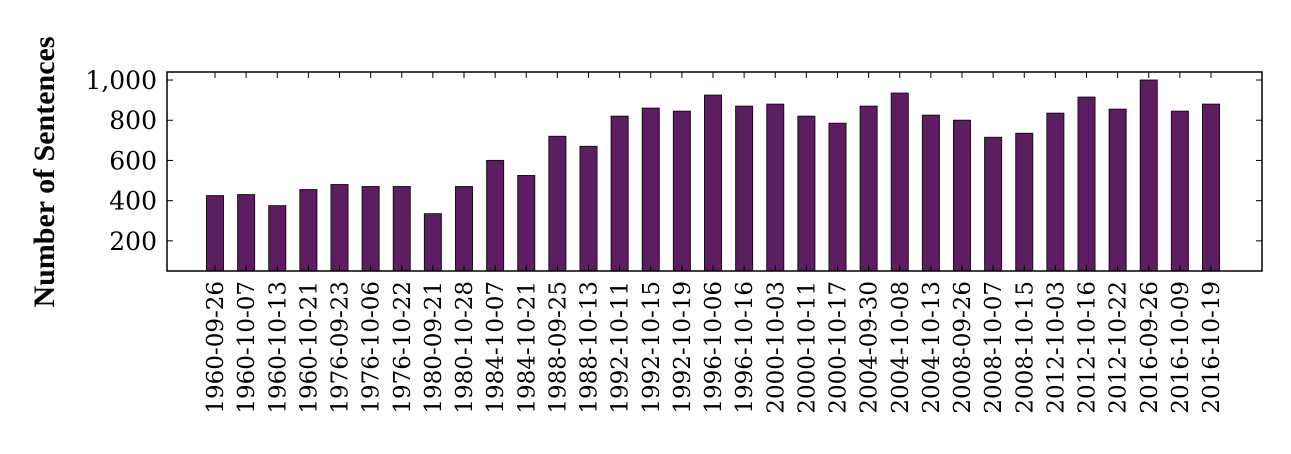 This screenshot has width=1291, height=454. Describe the element at coordinates (1056, 347) in the screenshot. I see `x-category-label: 2012-10-03` at that location.